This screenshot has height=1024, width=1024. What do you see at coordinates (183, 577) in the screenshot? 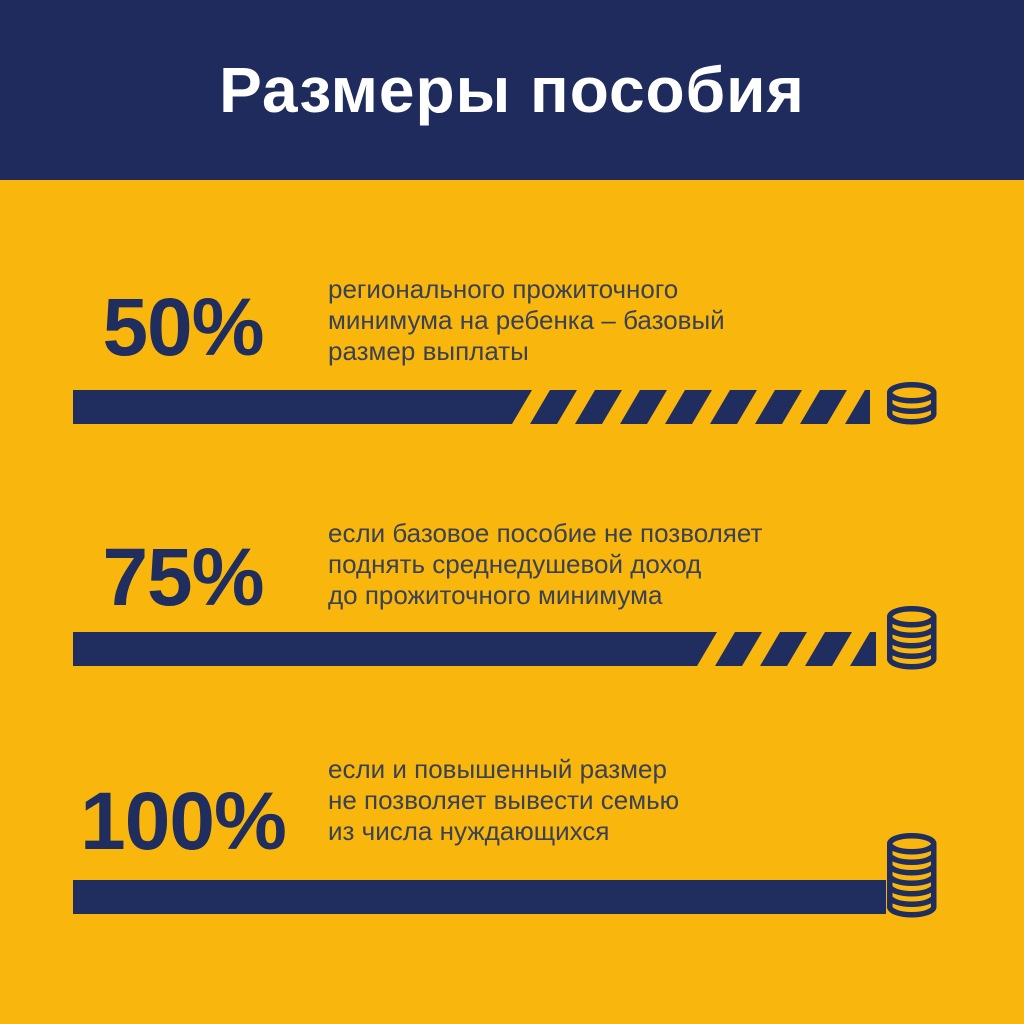
I see `percent-value: 75%` at bounding box center [183, 577].